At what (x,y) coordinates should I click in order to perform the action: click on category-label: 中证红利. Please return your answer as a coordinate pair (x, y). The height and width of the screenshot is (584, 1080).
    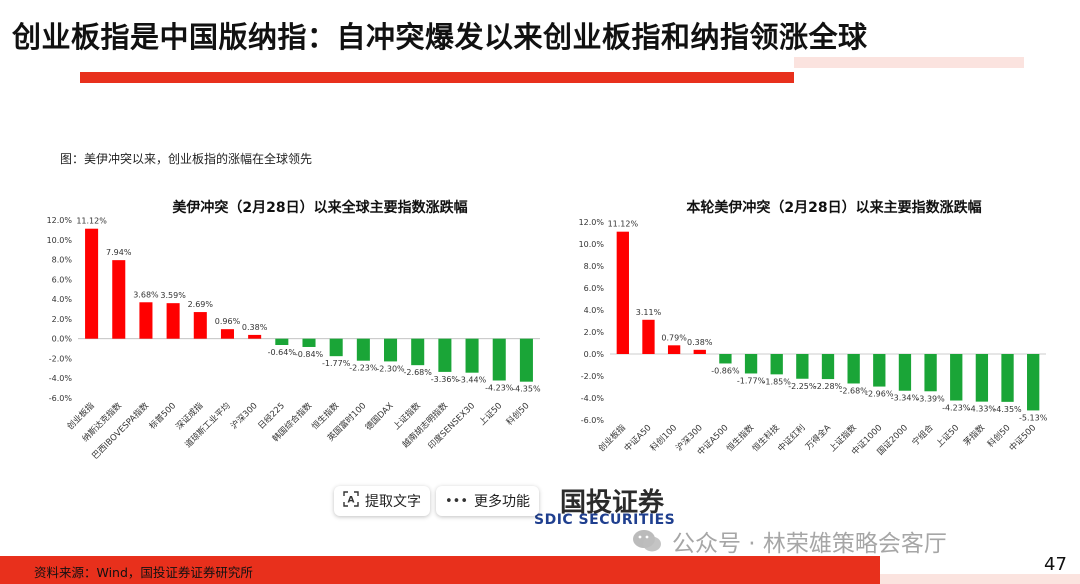
    Looking at the image, I should click on (792, 438).